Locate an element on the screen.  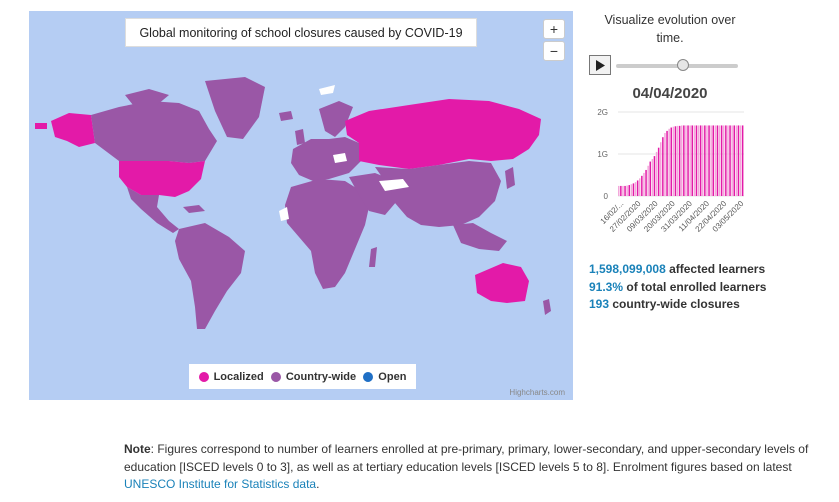
stat-percent-value: 91.3% is located at coordinates (606, 286).